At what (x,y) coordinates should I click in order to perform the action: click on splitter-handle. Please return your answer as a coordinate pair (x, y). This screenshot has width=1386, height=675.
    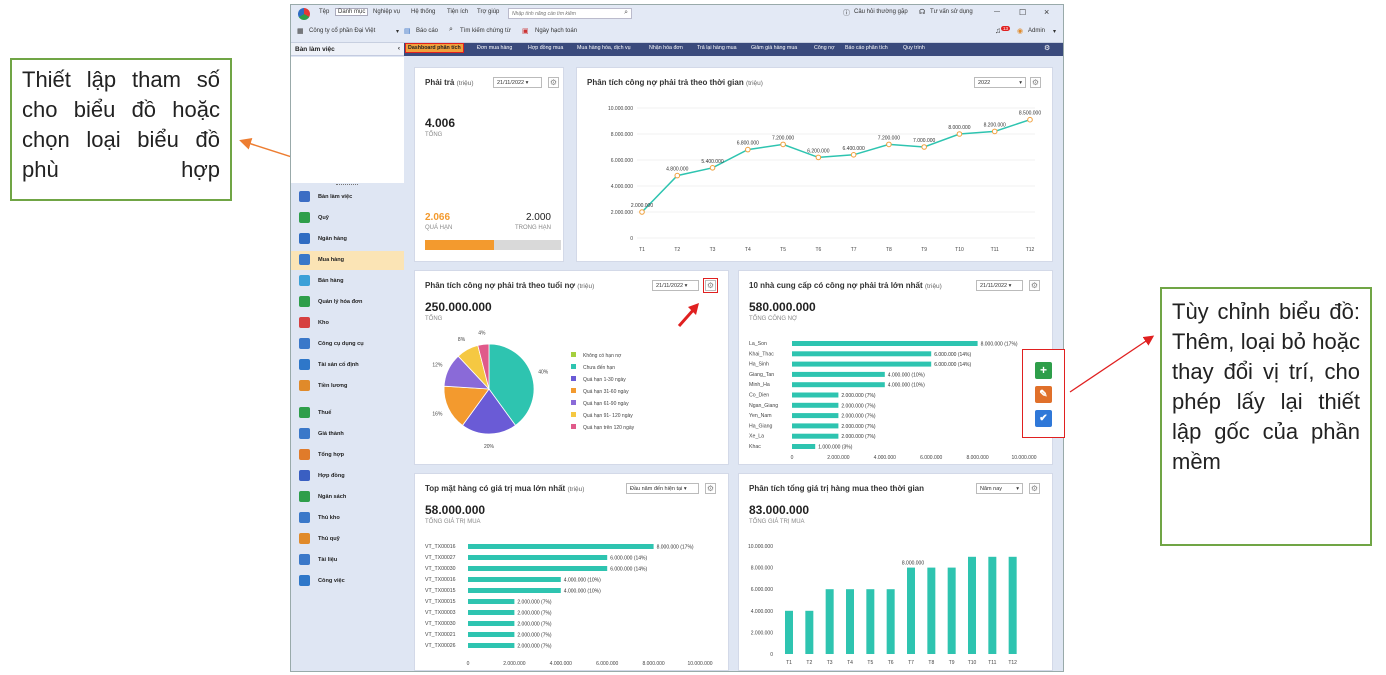
    Looking at the image, I should click on (347, 185).